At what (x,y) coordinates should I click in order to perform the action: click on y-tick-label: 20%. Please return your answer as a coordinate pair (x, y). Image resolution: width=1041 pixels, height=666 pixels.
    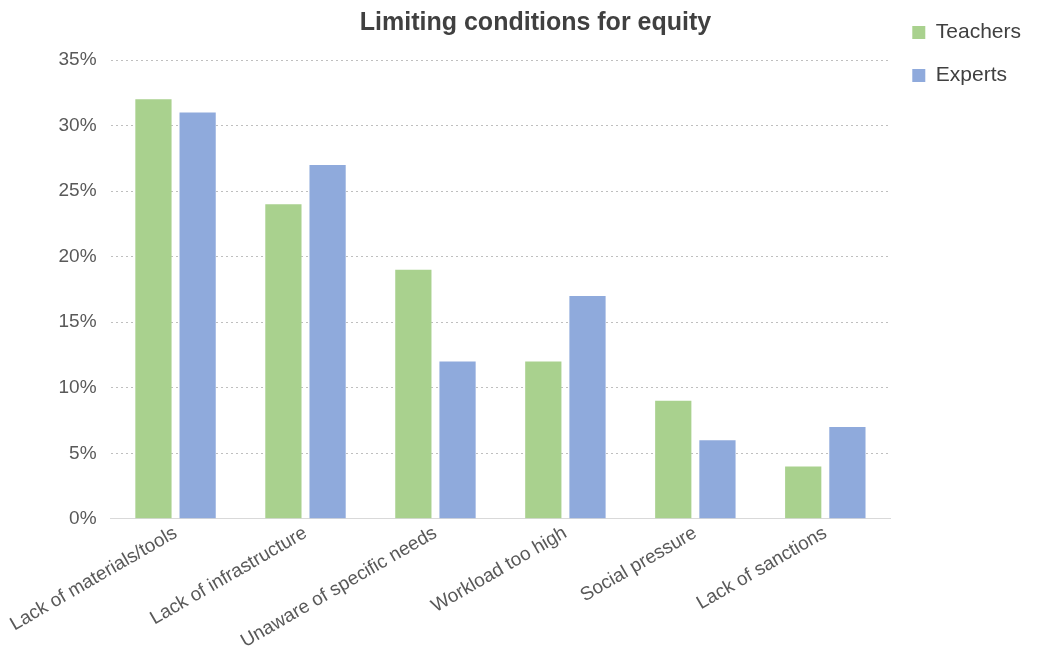
    Looking at the image, I should click on (77, 255).